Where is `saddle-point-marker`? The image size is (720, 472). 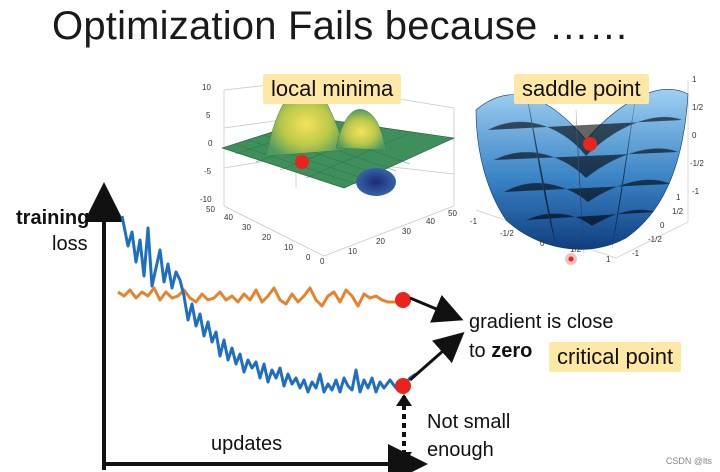
saddle-point-marker is located at coordinates (590, 144).